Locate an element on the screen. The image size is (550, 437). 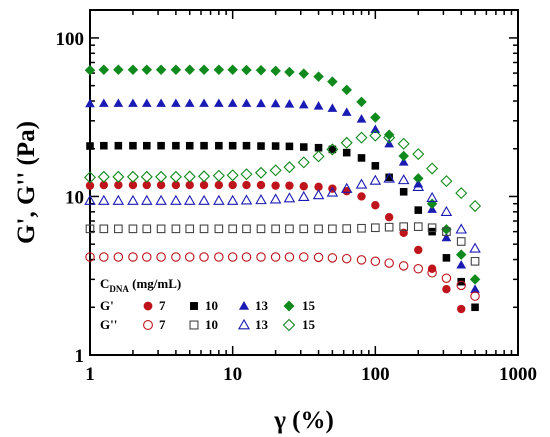
y-tick-label: 100 is located at coordinates (70, 39).